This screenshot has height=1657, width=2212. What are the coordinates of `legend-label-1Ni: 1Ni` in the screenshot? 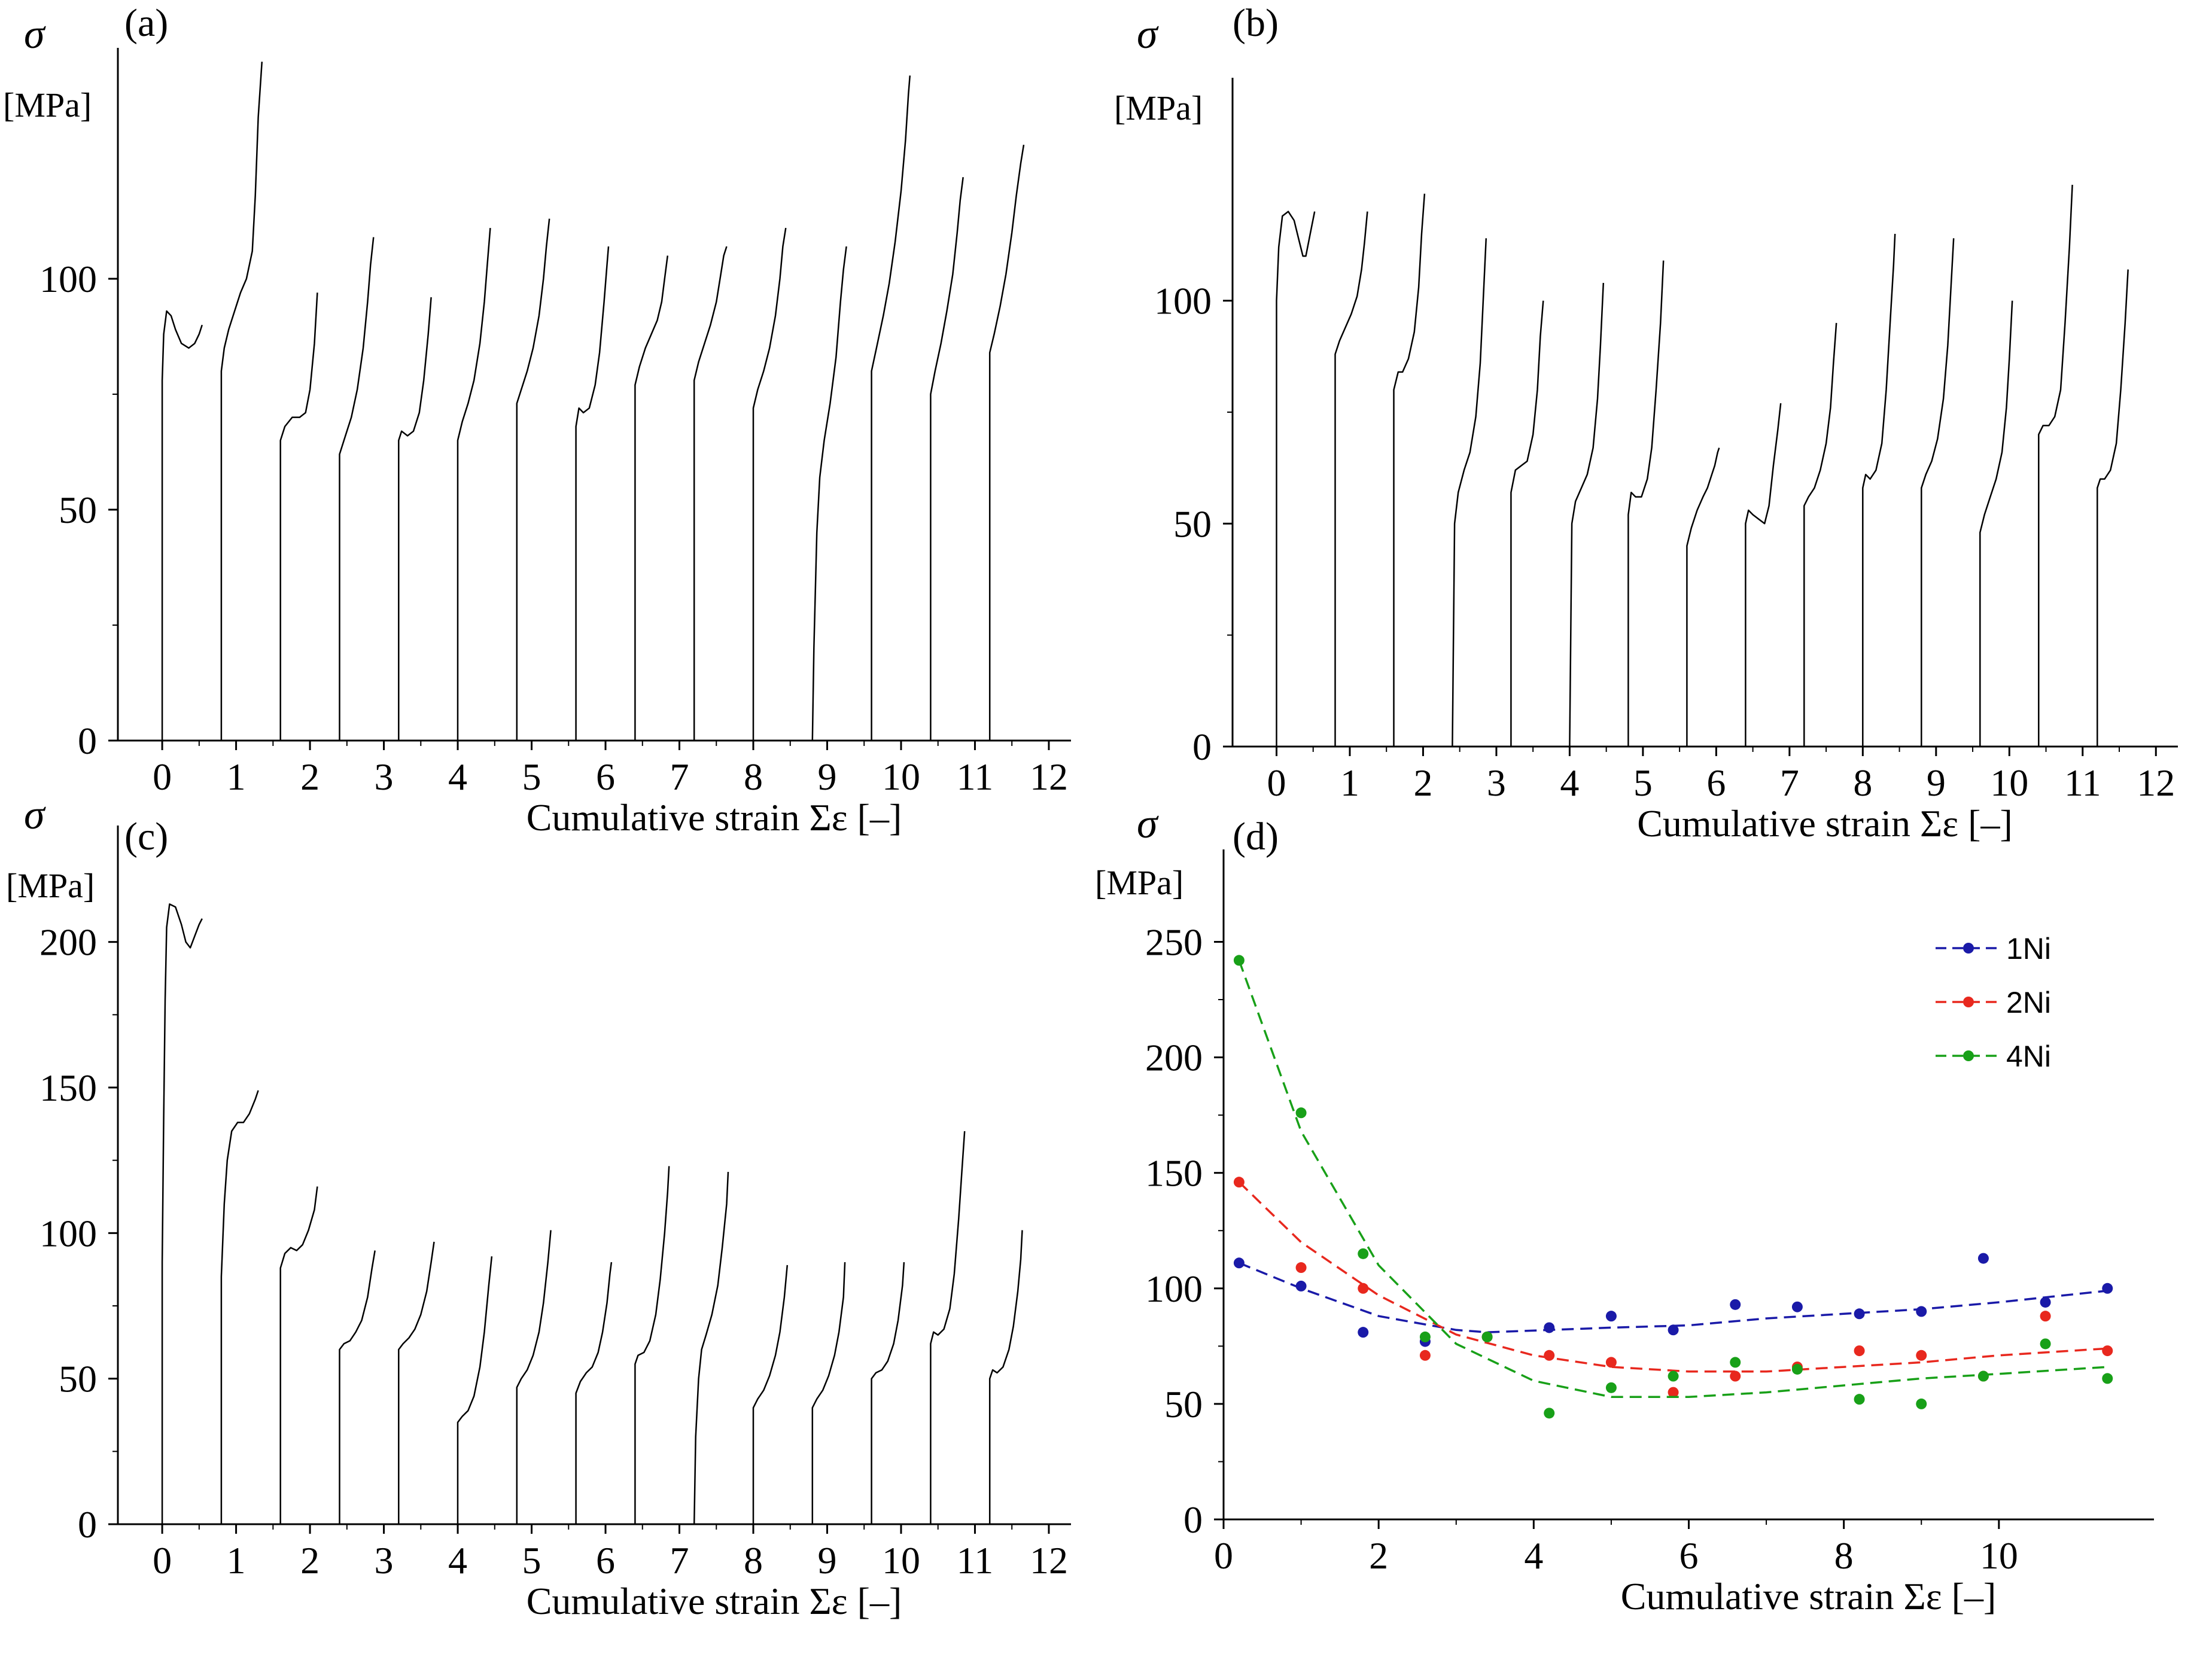 It's located at (2028, 948).